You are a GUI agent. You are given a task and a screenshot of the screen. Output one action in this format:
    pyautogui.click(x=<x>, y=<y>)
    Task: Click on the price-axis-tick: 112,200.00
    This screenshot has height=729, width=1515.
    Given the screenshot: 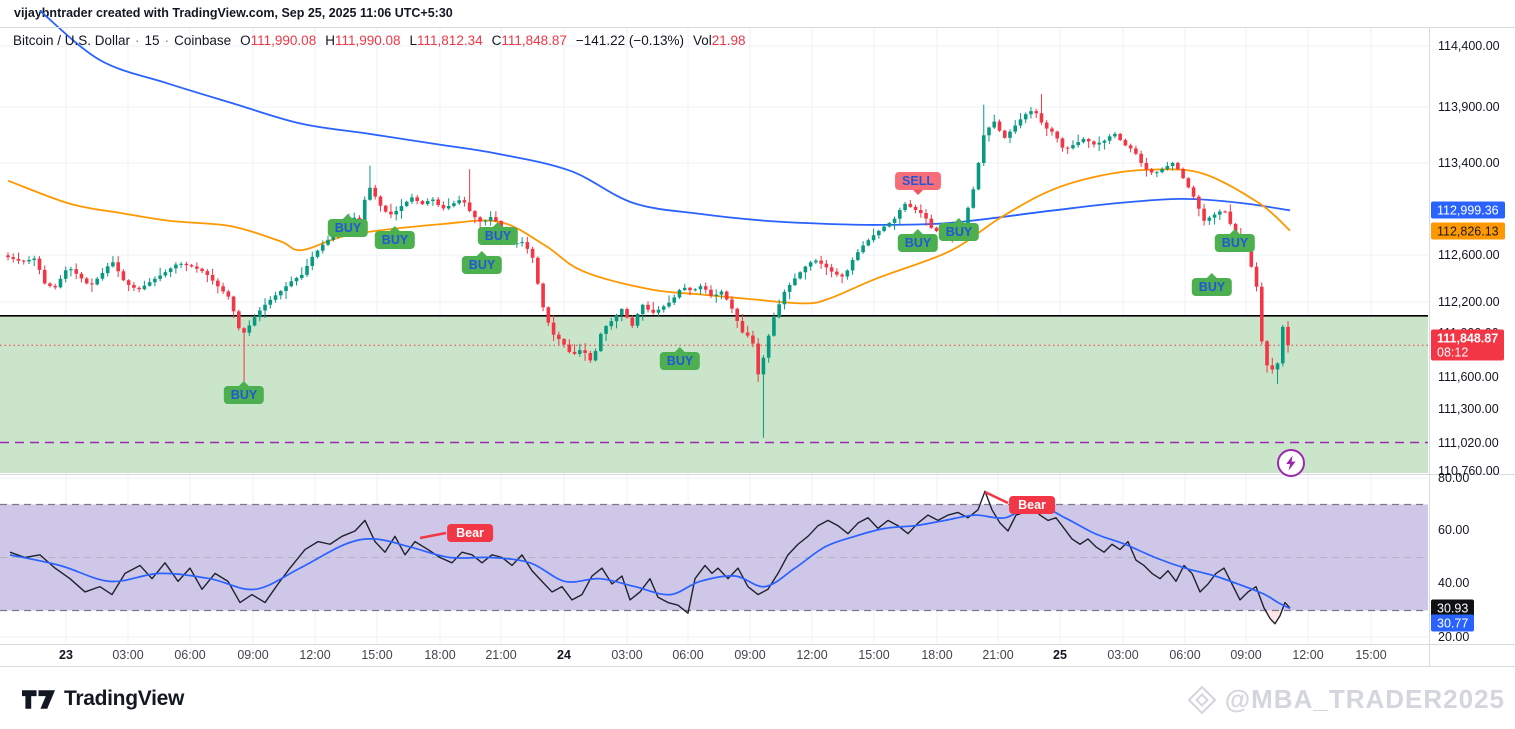 What is the action you would take?
    pyautogui.click(x=1469, y=302)
    